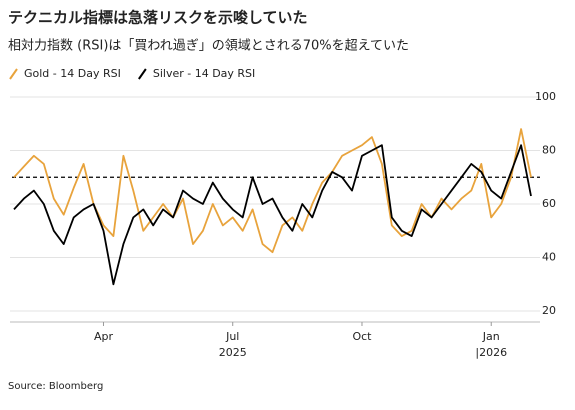 This screenshot has width=575, height=410. I want to click on x-tick-label: Jan, so click(491, 336).